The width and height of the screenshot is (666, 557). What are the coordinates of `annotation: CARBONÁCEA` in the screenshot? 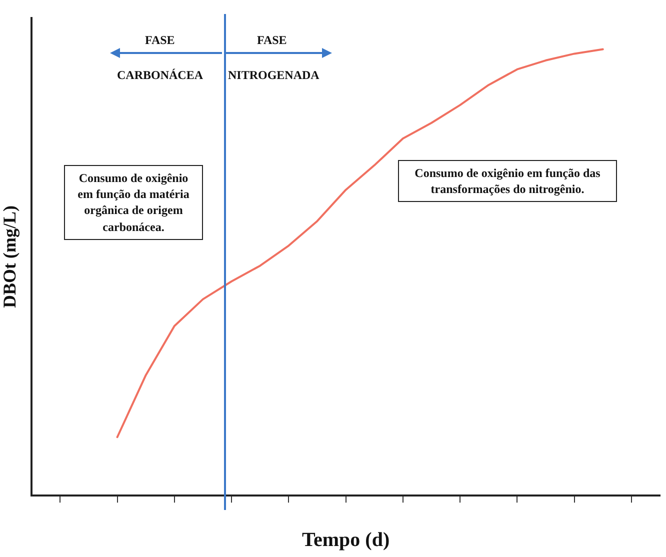 It's located at (160, 75).